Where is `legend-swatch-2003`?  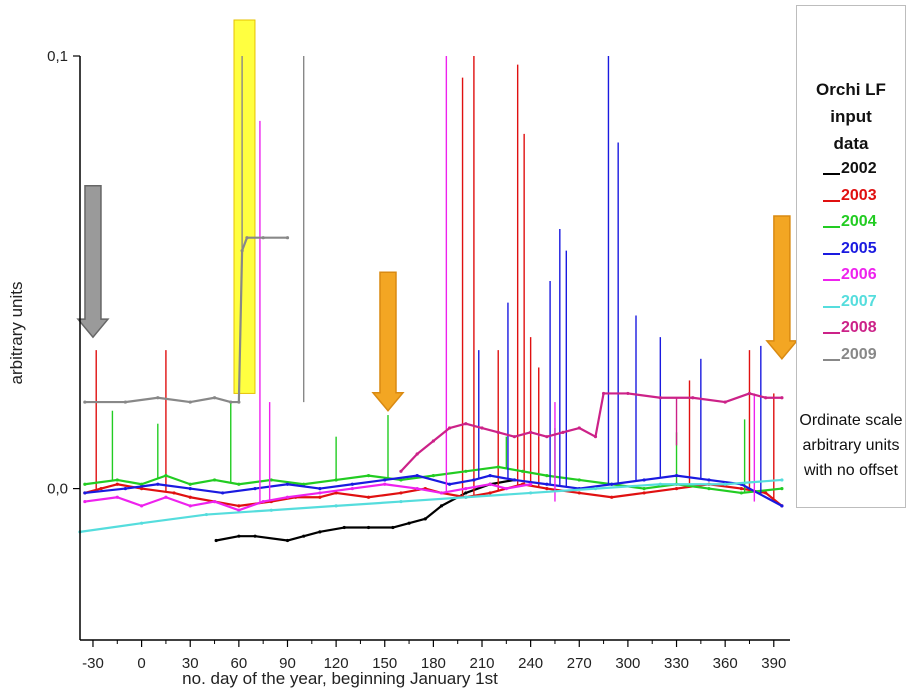
legend-swatch-2003 is located at coordinates (831, 200).